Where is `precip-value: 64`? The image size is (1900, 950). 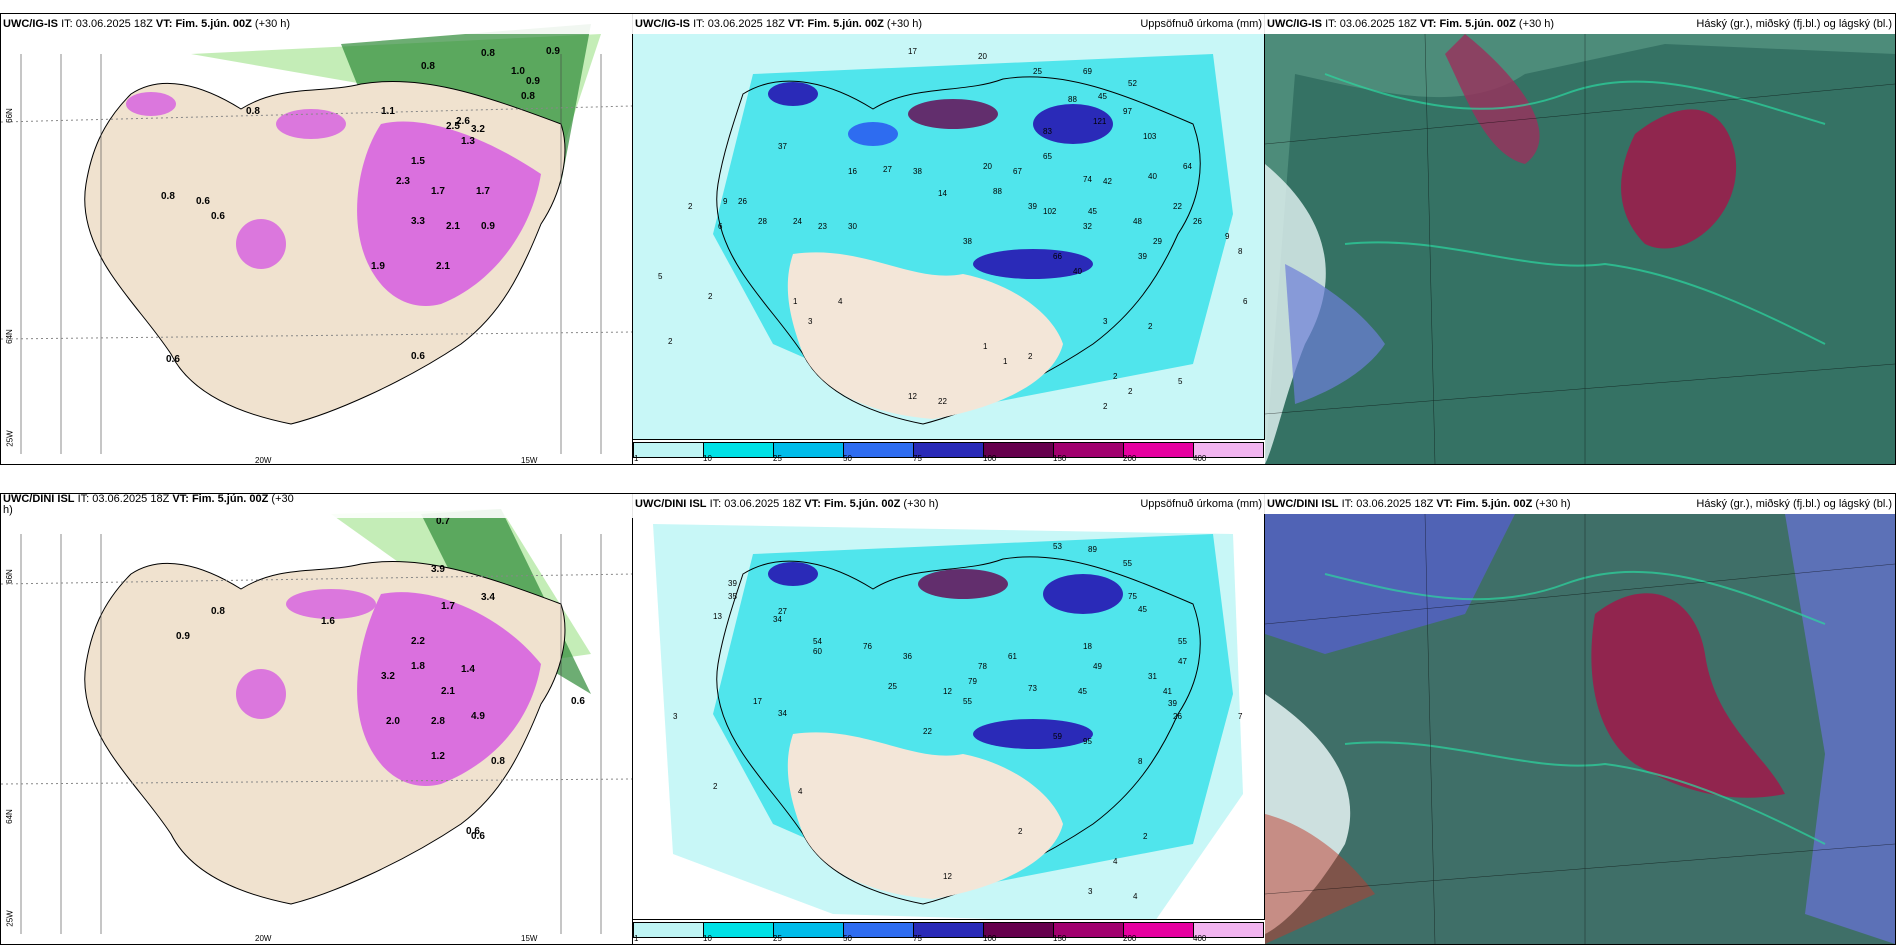 precip-value: 64 is located at coordinates (1187, 166).